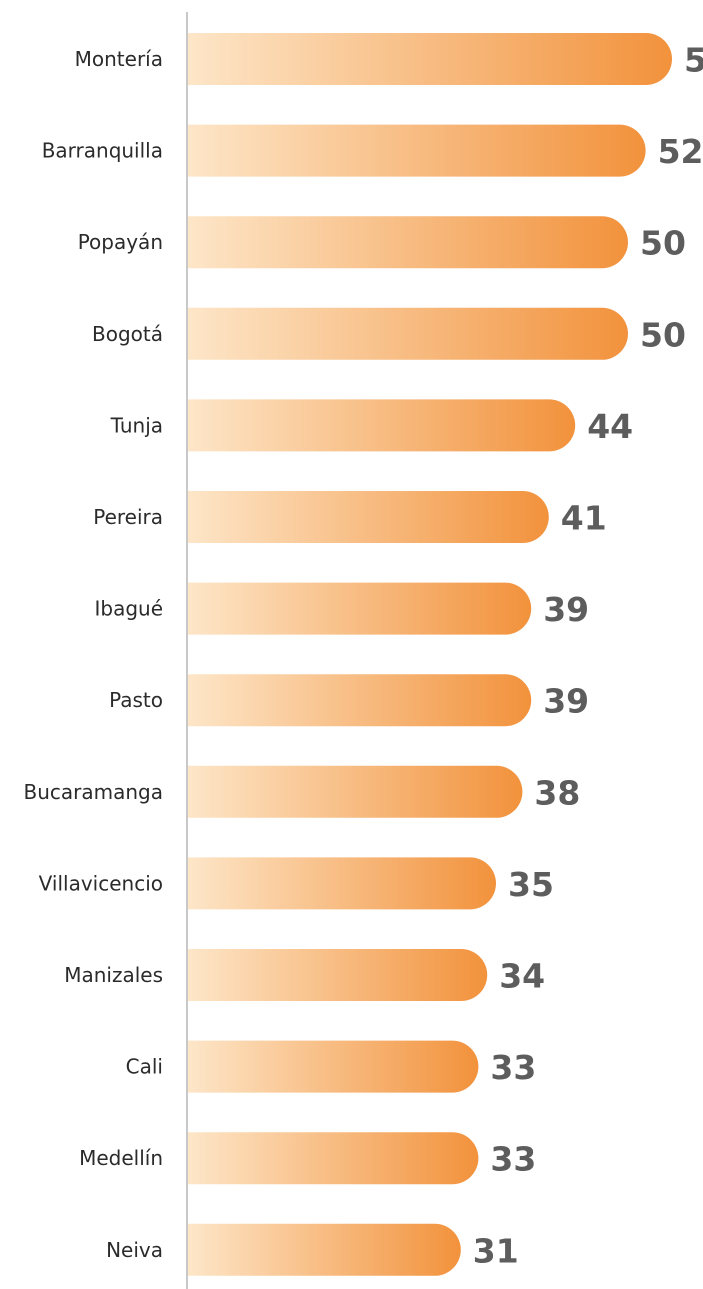 Image resolution: width=703 pixels, height=1289 pixels. Describe the element at coordinates (121, 1158) in the screenshot. I see `category-label: Medellín` at that location.